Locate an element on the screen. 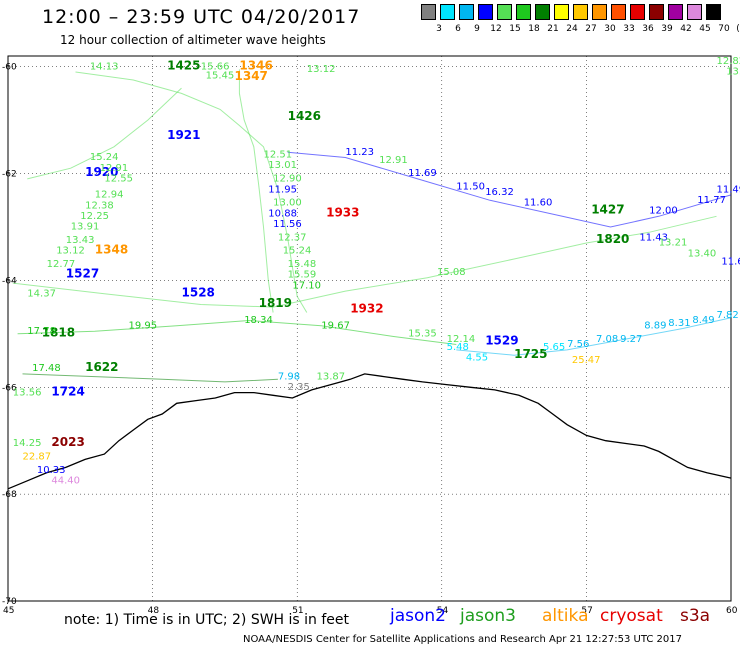 Image resolution: width=740 pixels, height=654 pixels. color-scale-label: 42 is located at coordinates (686, 29).